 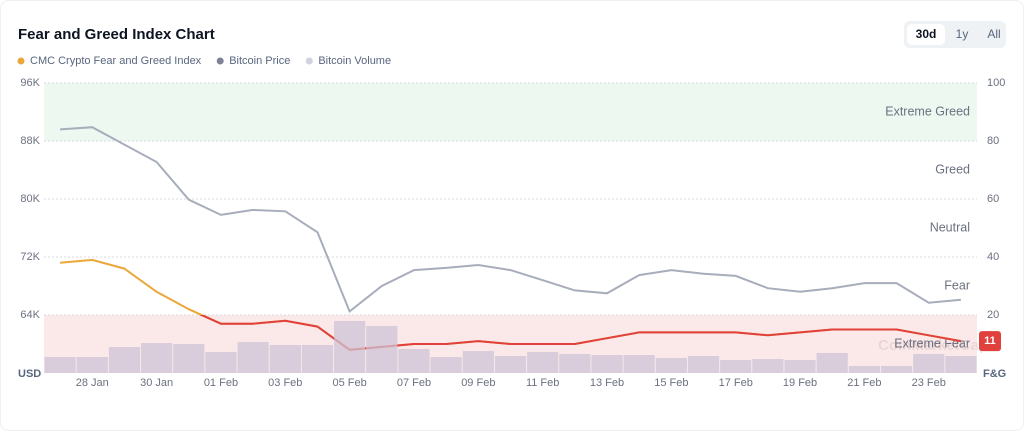 I want to click on x-tick-label: 09 Feb, so click(x=478, y=383).